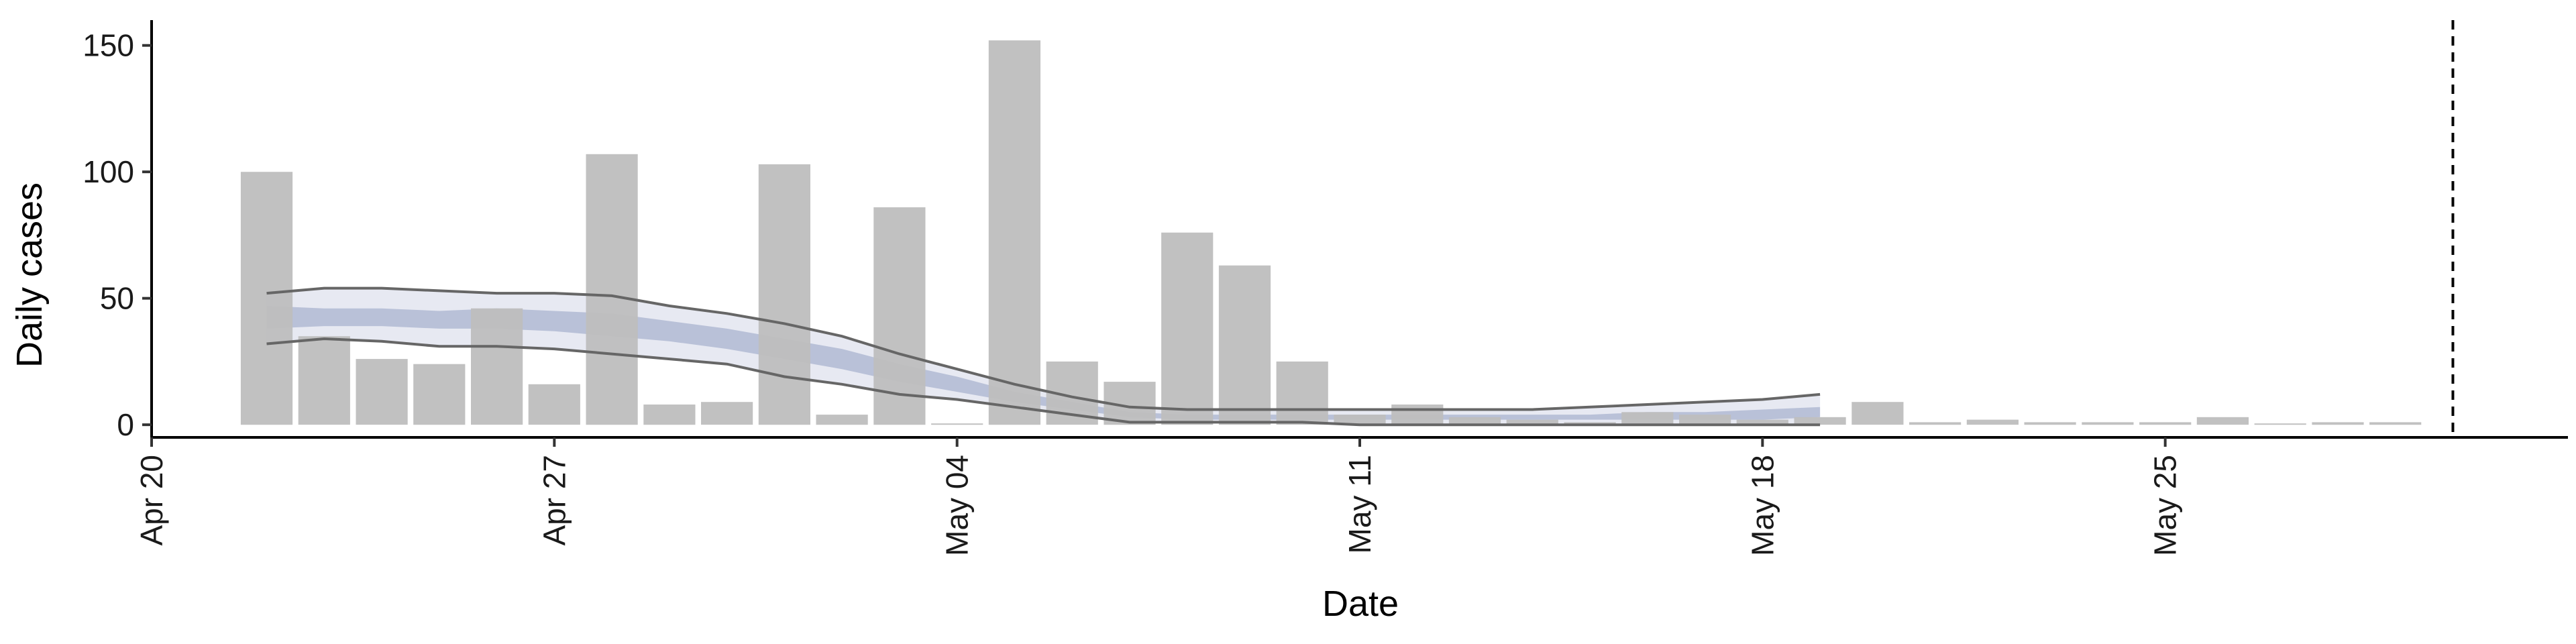  I want to click on estimate-bands, so click(1043, 356).